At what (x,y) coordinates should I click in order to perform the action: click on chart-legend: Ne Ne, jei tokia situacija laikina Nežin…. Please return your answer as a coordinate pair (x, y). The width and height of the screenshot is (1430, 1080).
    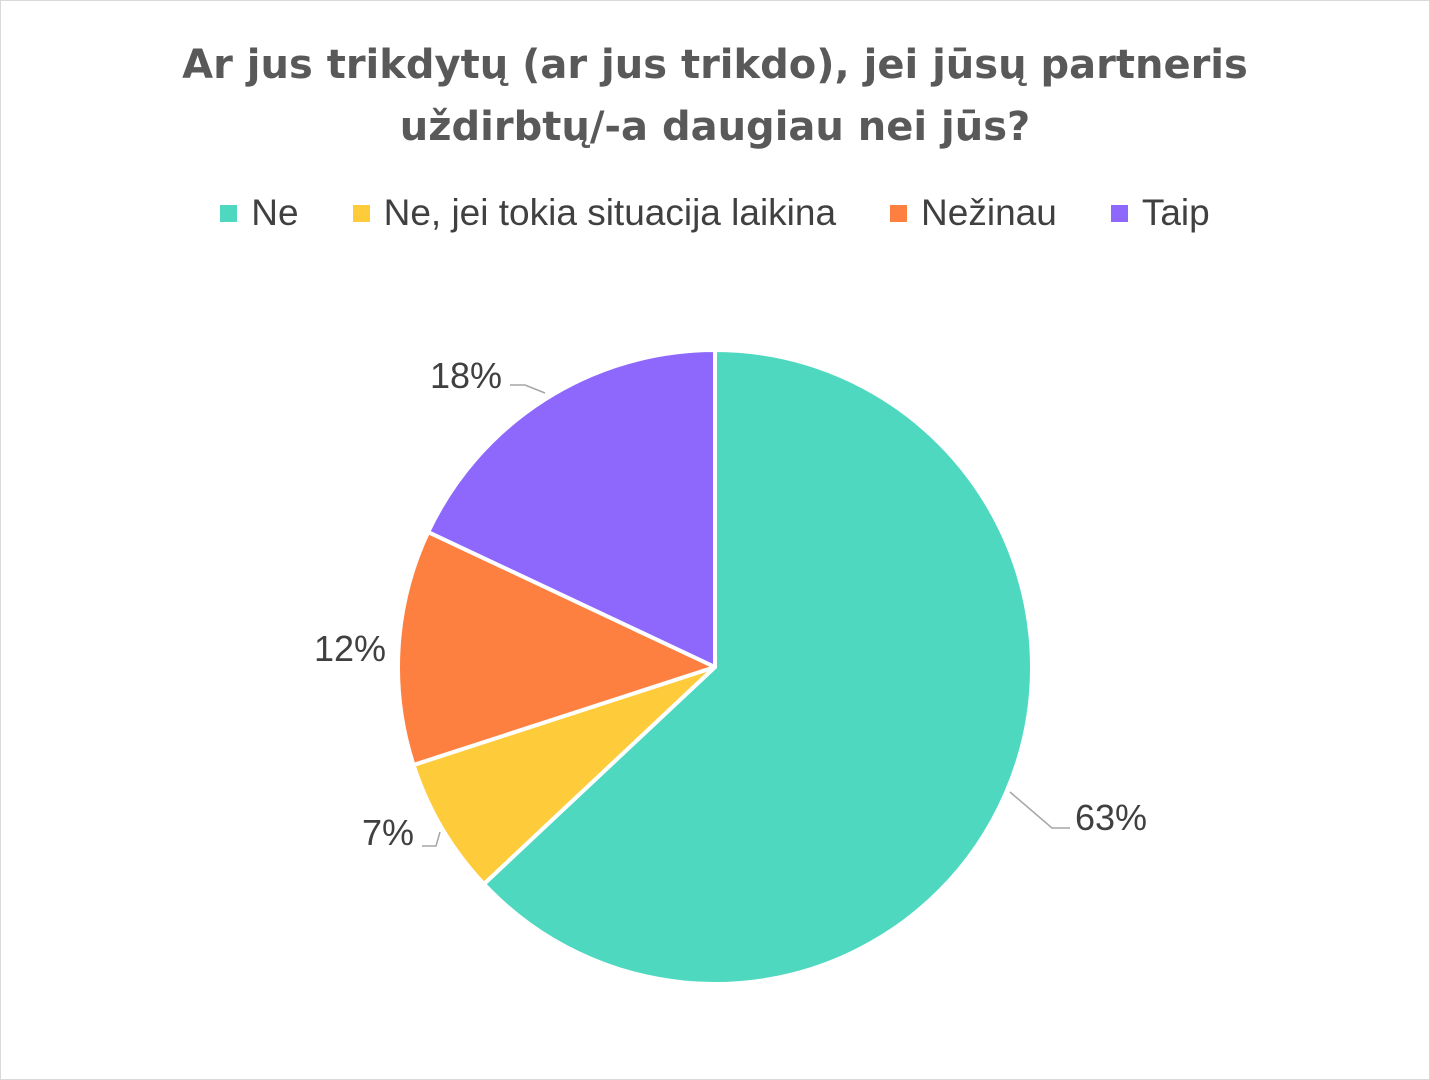
    Looking at the image, I should click on (715, 213).